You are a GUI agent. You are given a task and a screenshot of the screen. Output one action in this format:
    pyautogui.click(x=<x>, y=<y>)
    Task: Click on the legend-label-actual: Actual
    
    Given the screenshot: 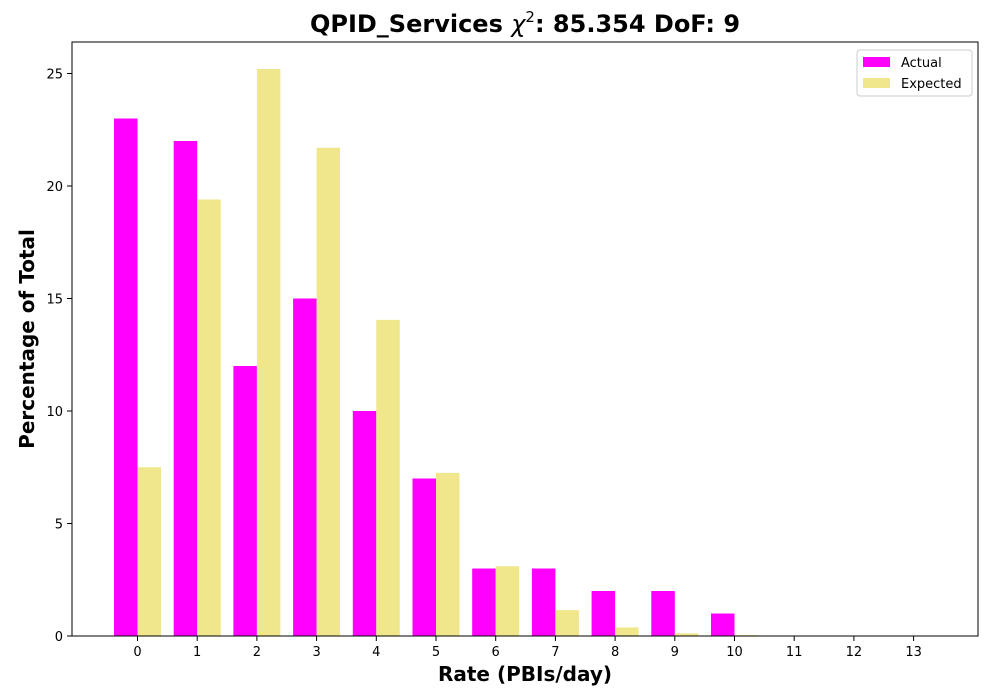 What is the action you would take?
    pyautogui.click(x=921, y=63)
    